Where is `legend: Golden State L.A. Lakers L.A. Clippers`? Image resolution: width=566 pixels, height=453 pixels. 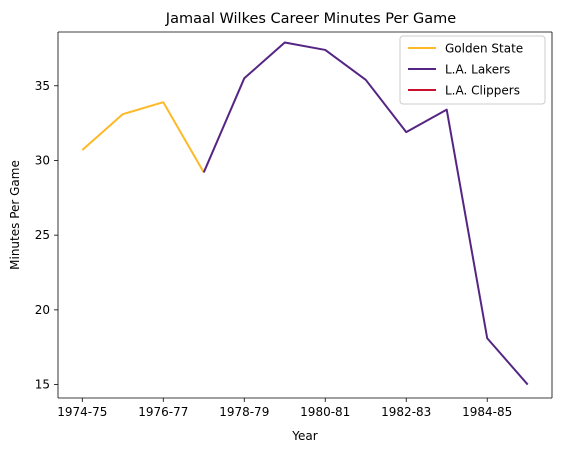
legend: Golden State L.A. Lakers L.A. Clippers is located at coordinates (472, 70).